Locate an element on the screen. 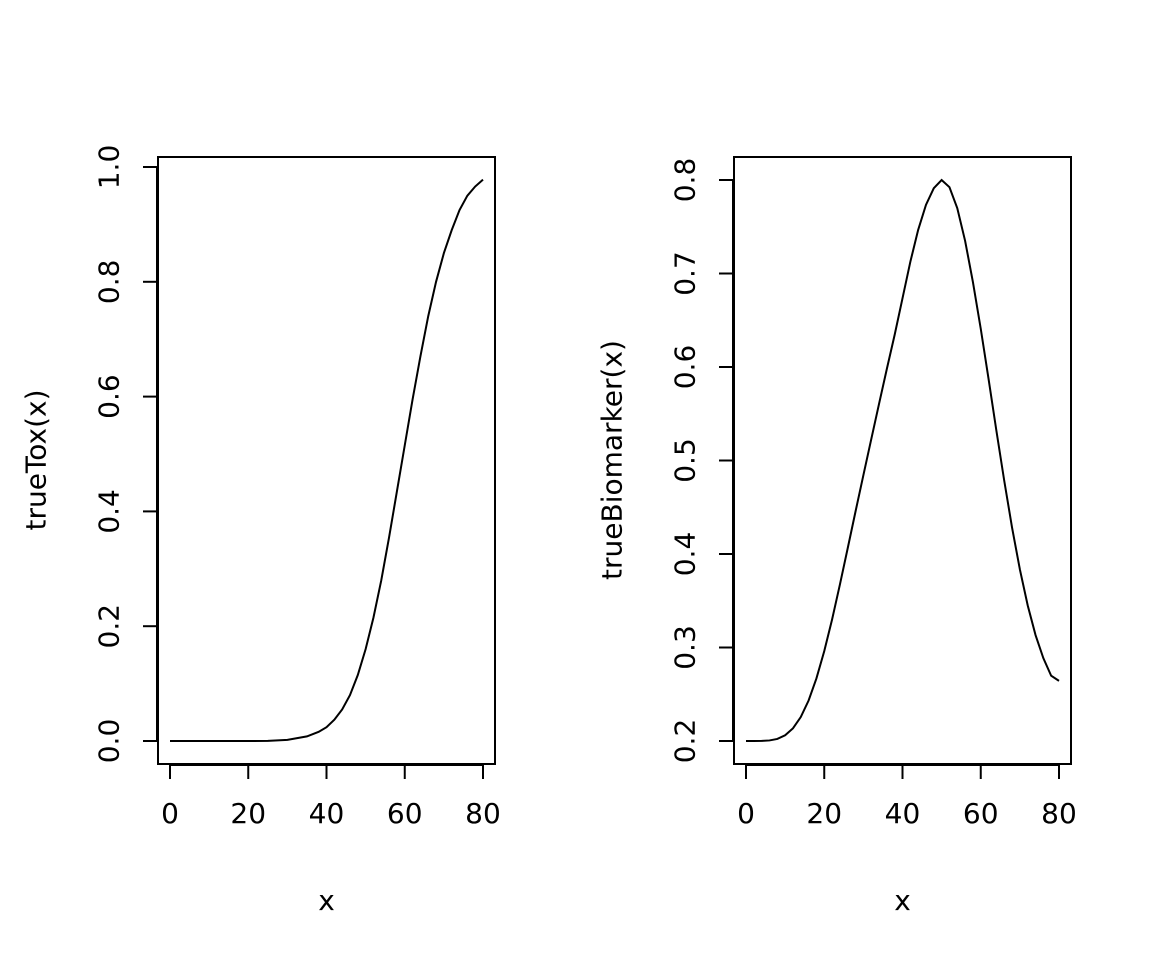 The height and width of the screenshot is (960, 1152). y-axis: 0.2 0.3 0.4 0.5 0.6 0.7 0.8 is located at coordinates (701, 461).